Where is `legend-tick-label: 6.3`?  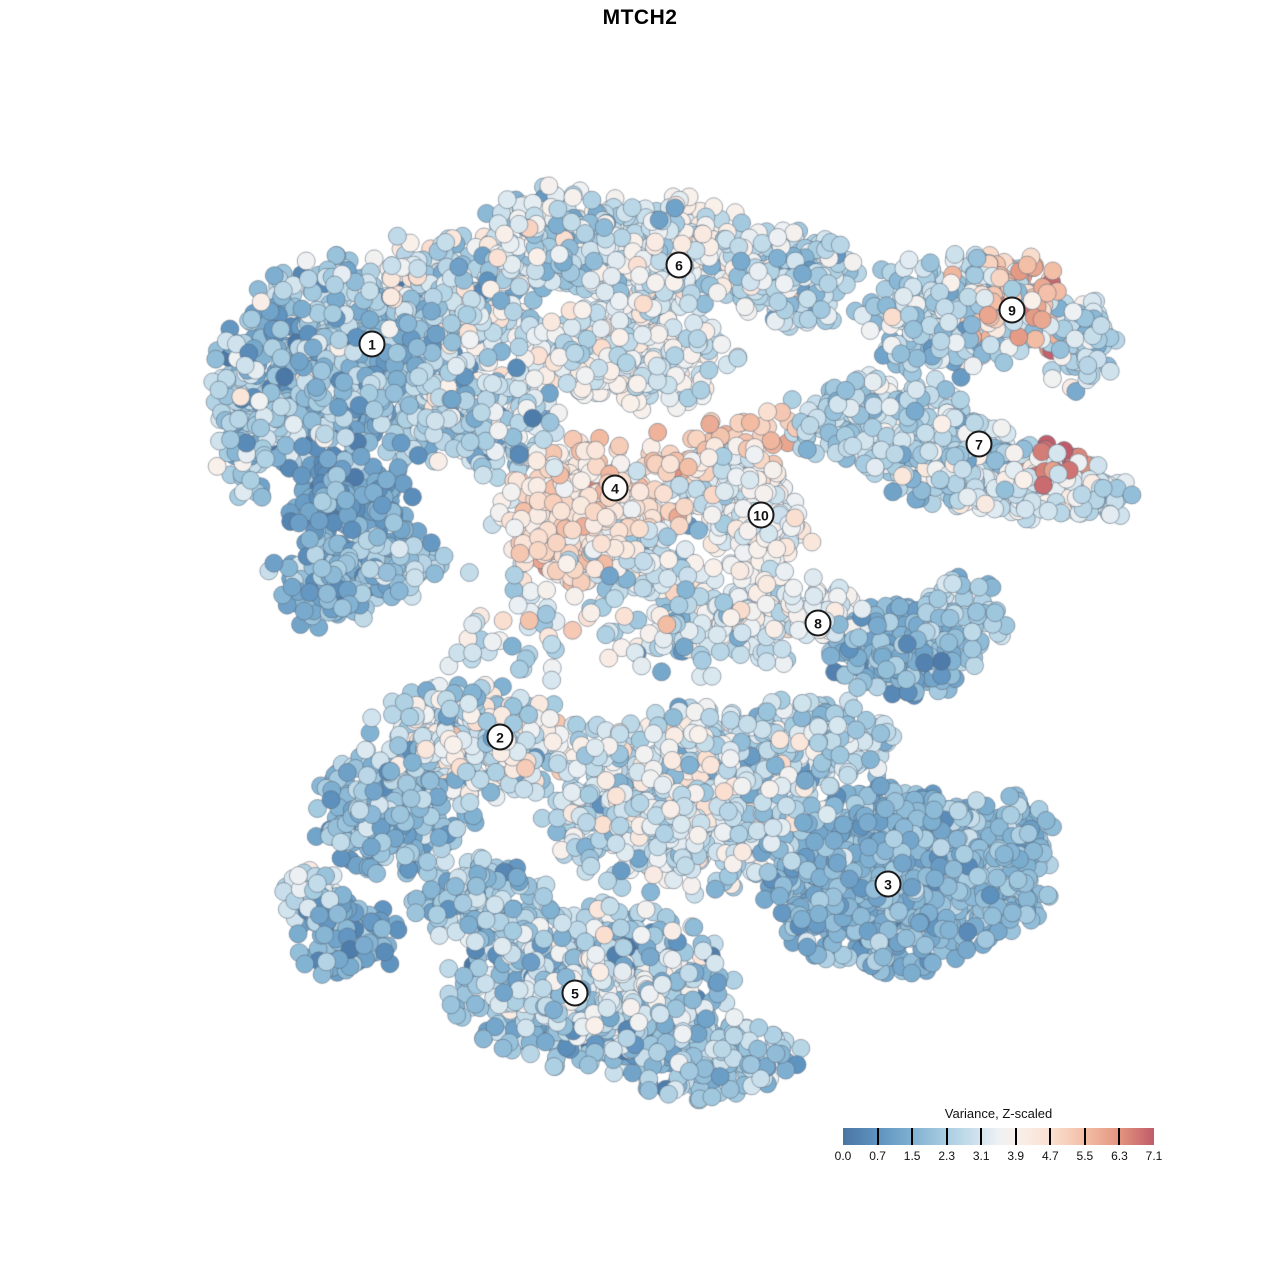 legend-tick-label: 6.3 is located at coordinates (1119, 1156).